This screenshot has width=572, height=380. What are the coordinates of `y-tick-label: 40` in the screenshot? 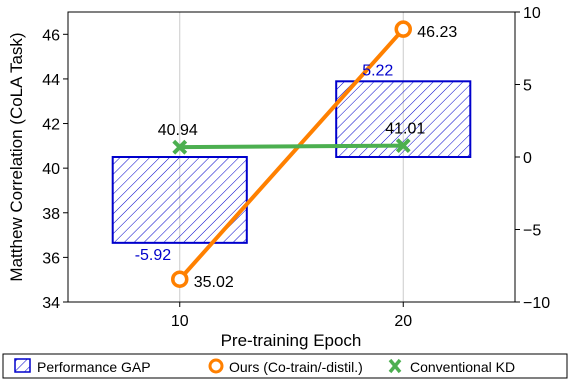 It's located at (51, 169).